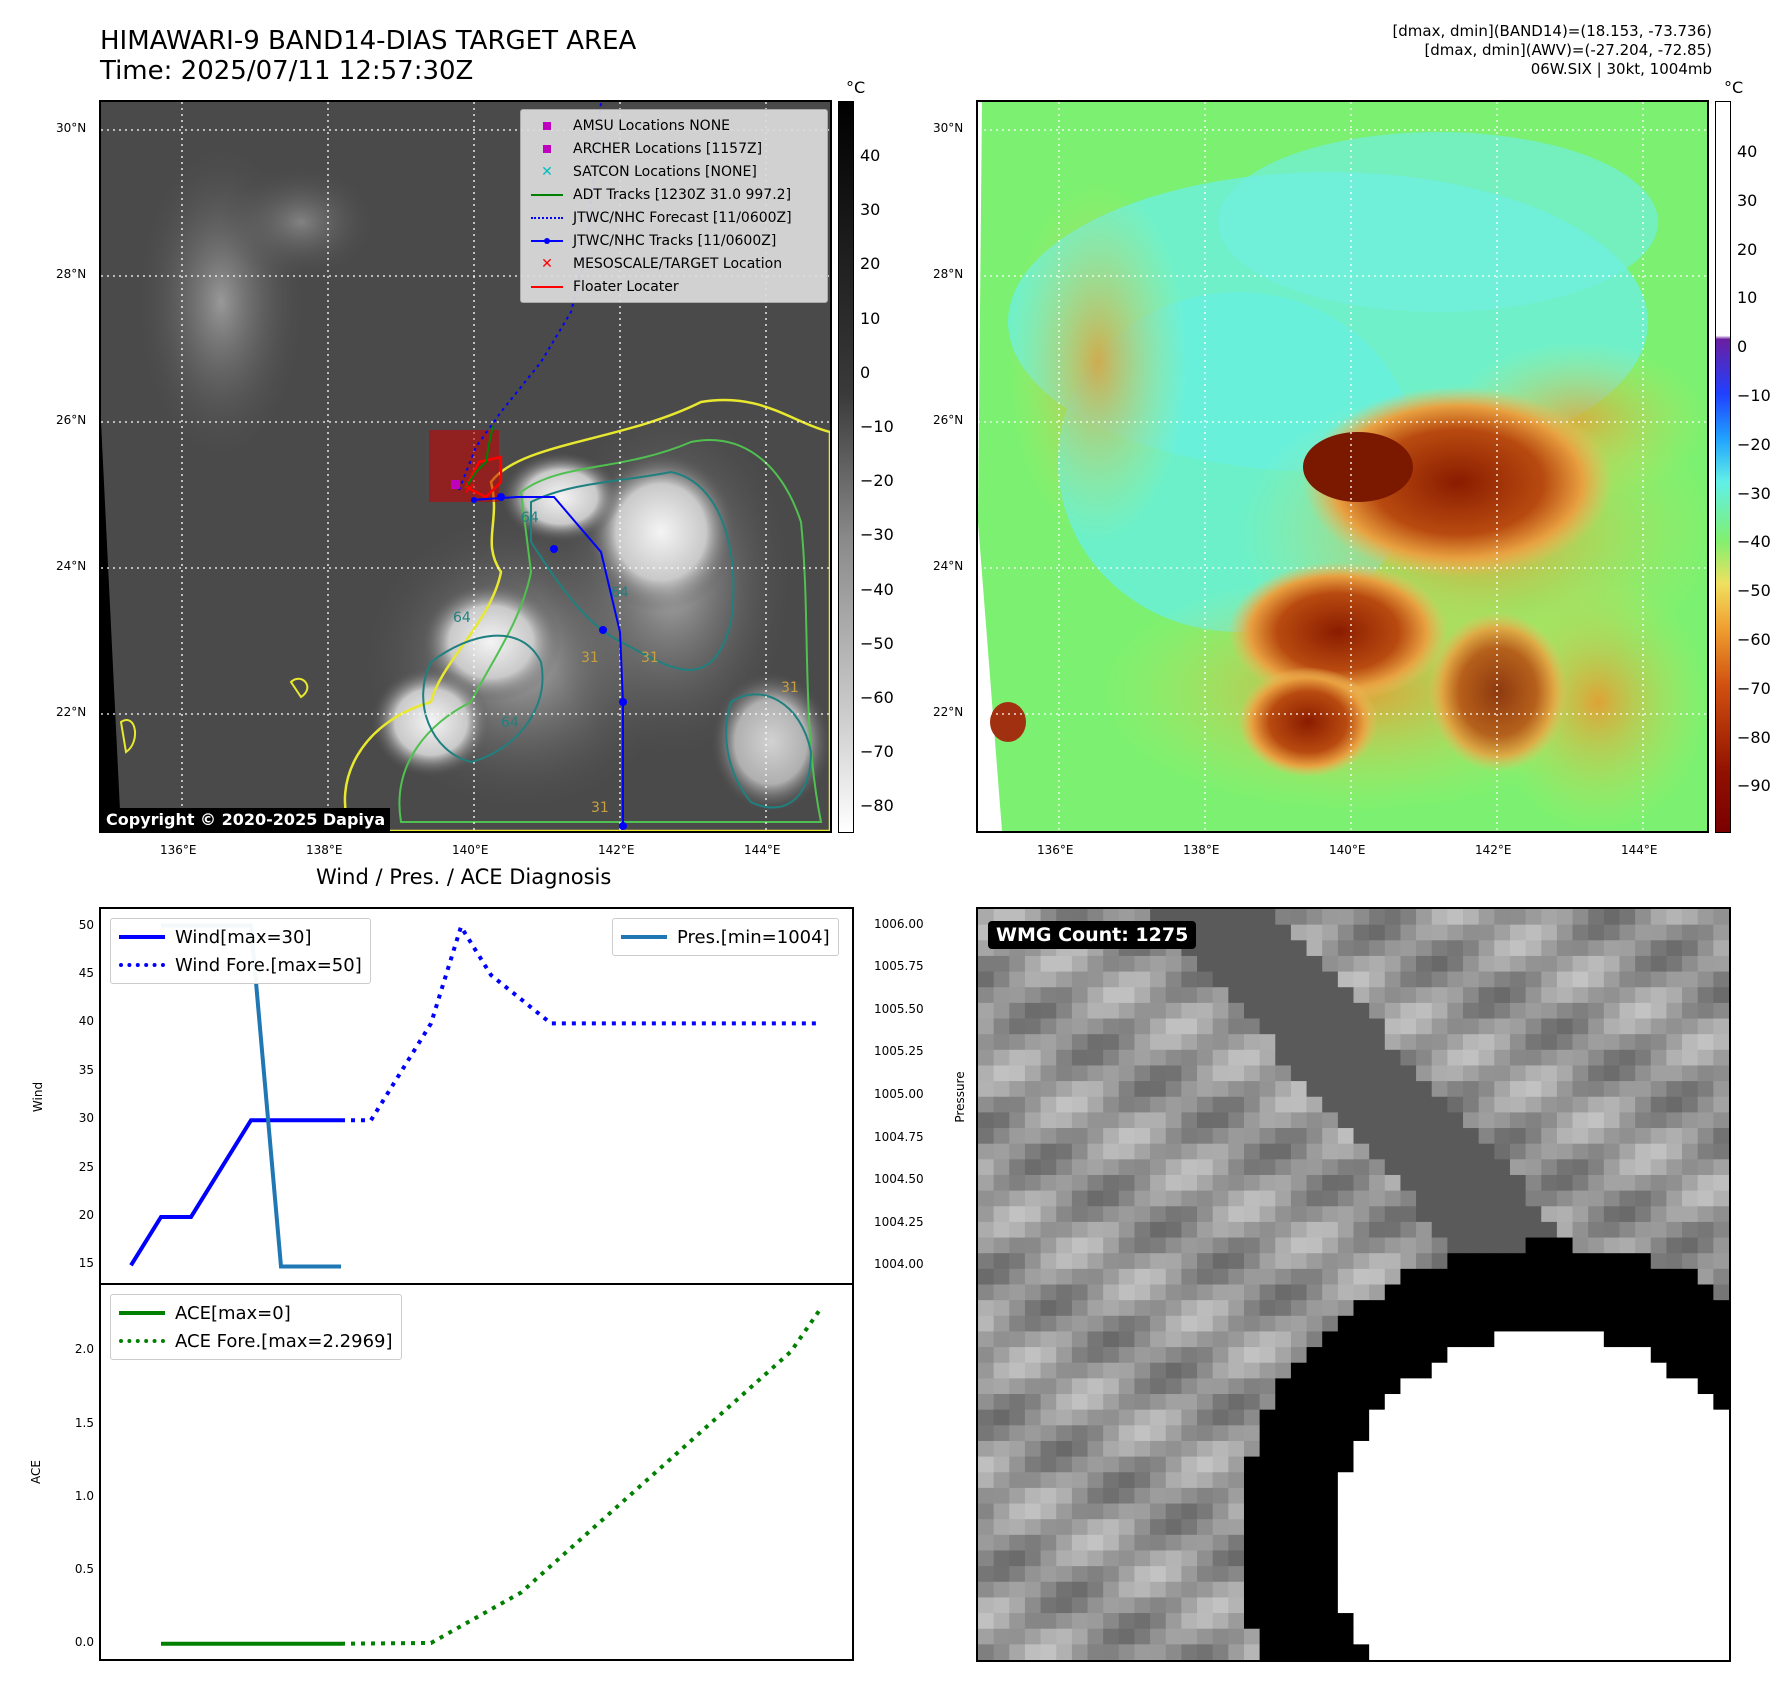 Image resolution: width=1792 pixels, height=1690 pixels. Describe the element at coordinates (674, 240) in the screenshot. I see `legend-item-jtwc-track: JTWC/NHC Tracks [11/0600Z]` at that location.